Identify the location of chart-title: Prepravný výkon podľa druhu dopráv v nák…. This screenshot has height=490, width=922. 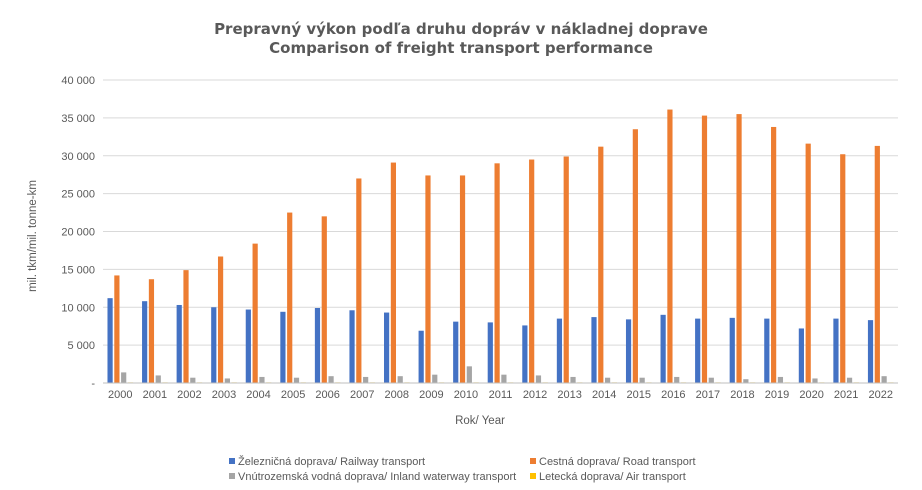
(461, 29).